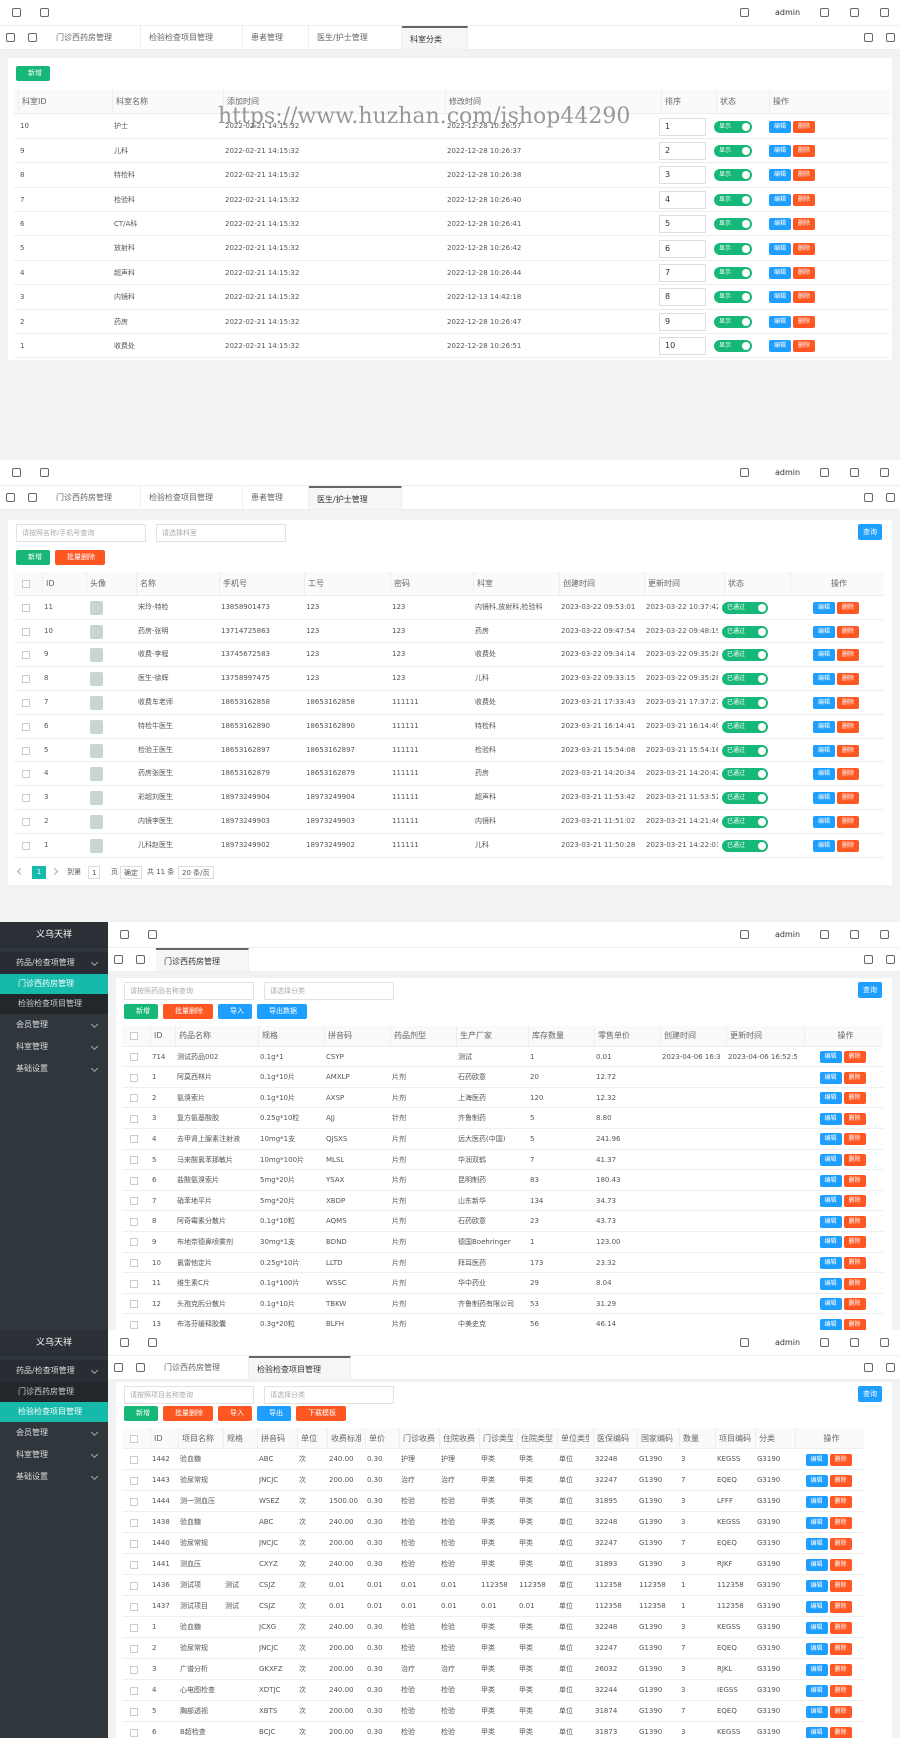 This screenshot has width=900, height=1738. I want to click on tab: 检验检查项目管理, so click(192, 497).